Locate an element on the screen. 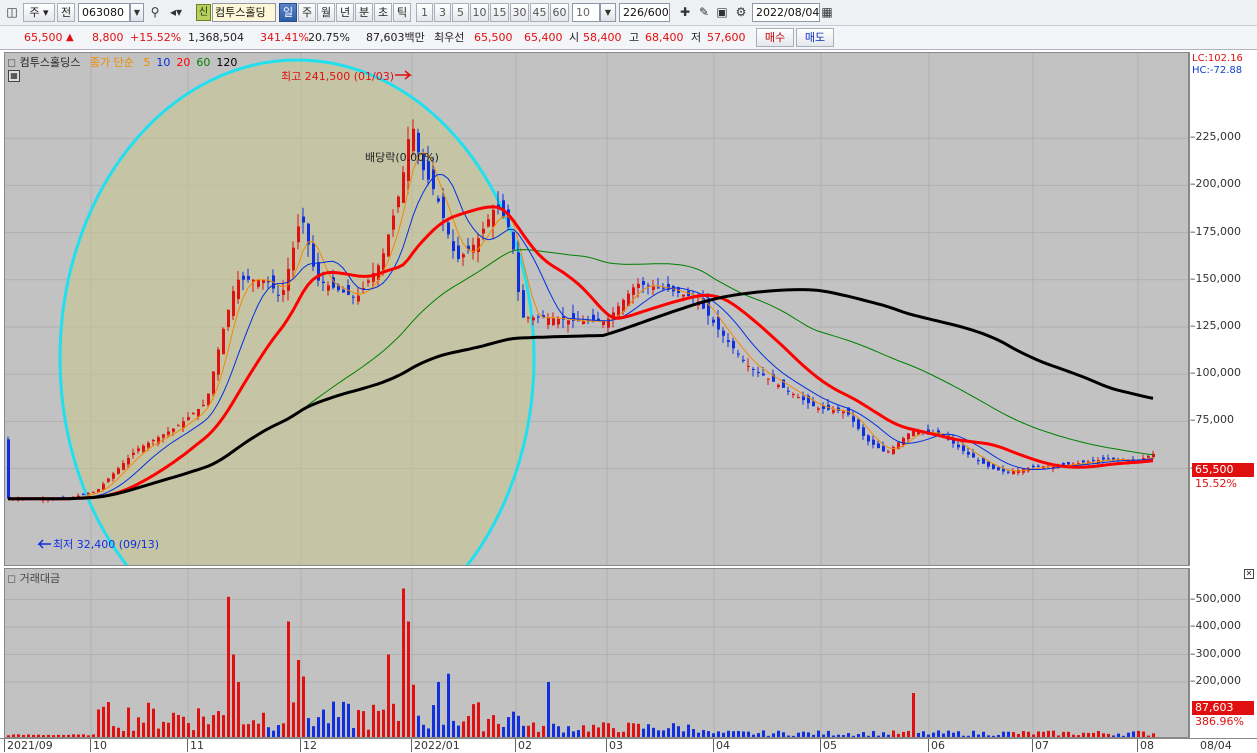 The width and height of the screenshot is (1257, 753). change-arrow: ▲ is located at coordinates (70, 37).